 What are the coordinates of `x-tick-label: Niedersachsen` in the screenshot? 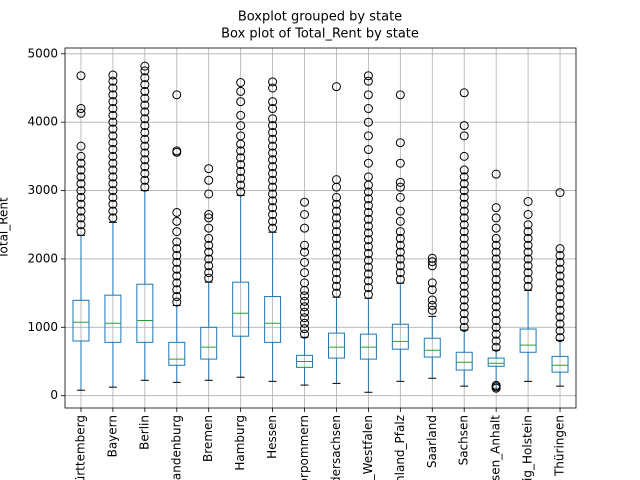 It's located at (336, 447).